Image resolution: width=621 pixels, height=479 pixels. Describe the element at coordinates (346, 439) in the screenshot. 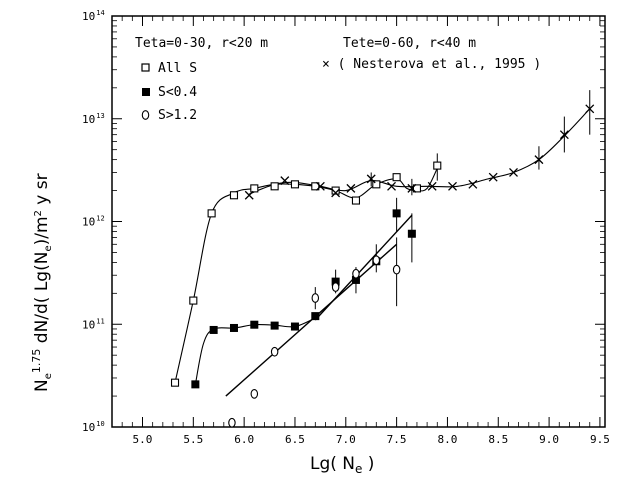

I see `x-tick-label: 7.0` at that location.